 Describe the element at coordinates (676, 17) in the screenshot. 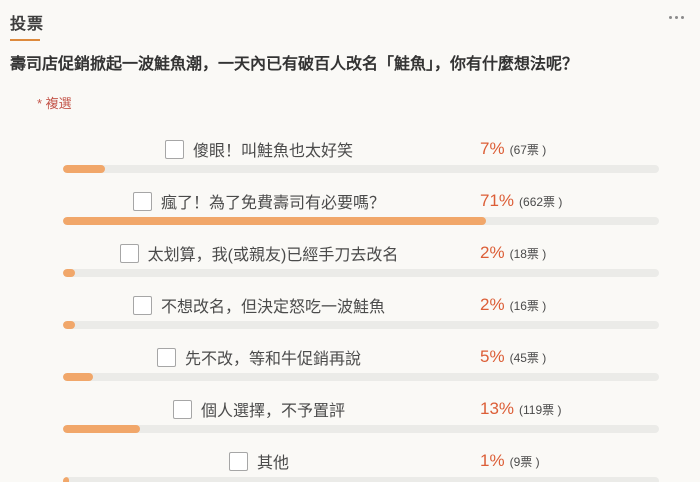

I see `more-options-icon` at that location.